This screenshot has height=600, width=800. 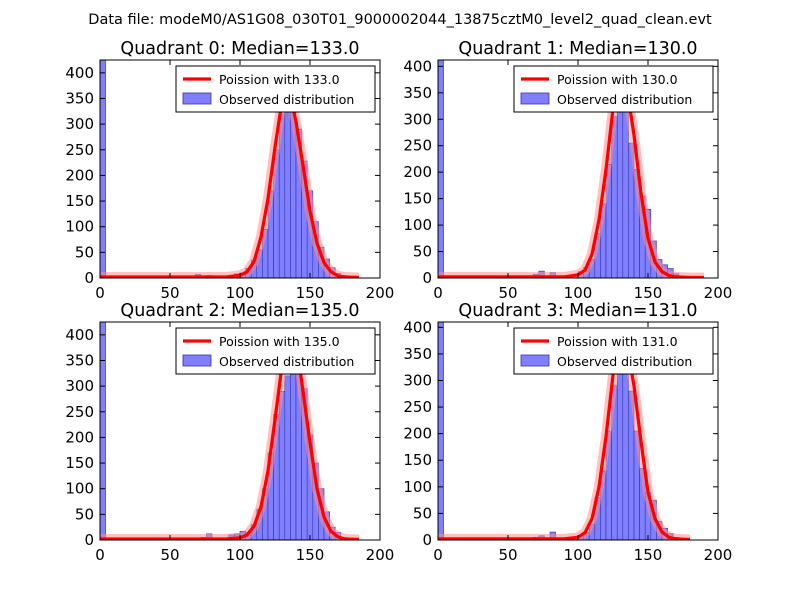 I want to click on panel-title: Quadrant 2: Median=135.0, so click(x=239, y=311).